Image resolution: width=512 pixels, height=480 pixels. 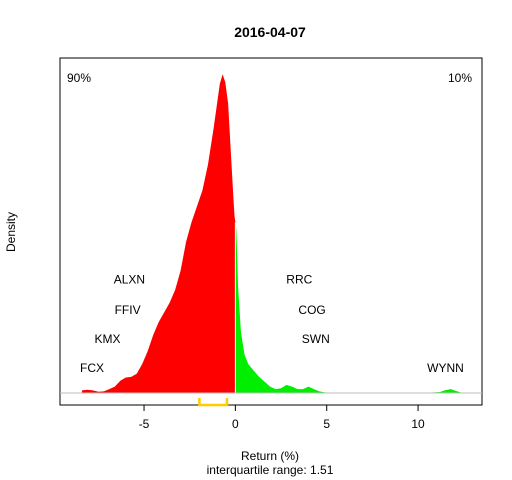 What do you see at coordinates (311, 310) in the screenshot?
I see `ticker-label-cog: COG` at bounding box center [311, 310].